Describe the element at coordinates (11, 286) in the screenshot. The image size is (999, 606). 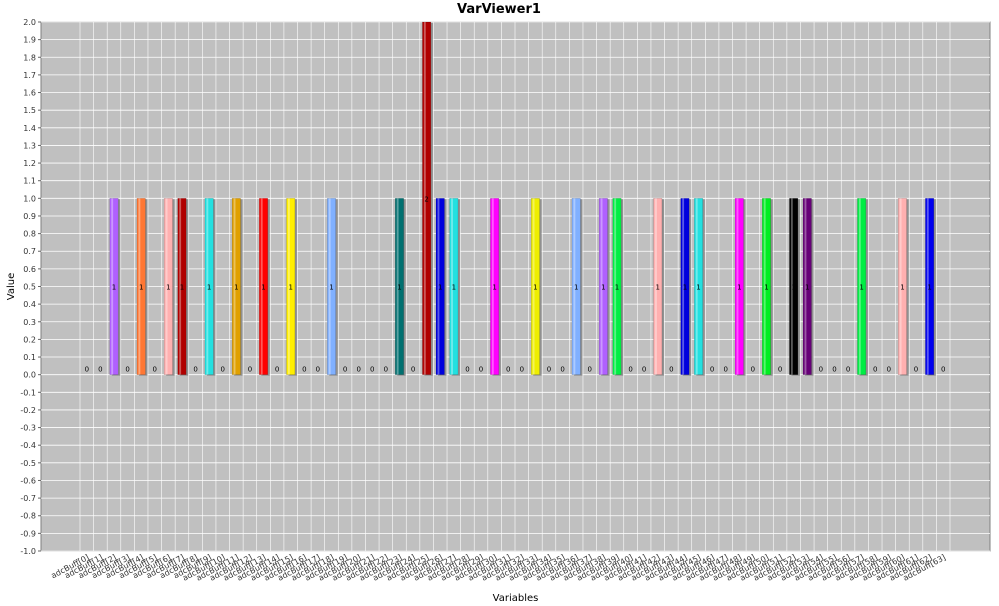
I see `y-axis-label: Value` at that location.